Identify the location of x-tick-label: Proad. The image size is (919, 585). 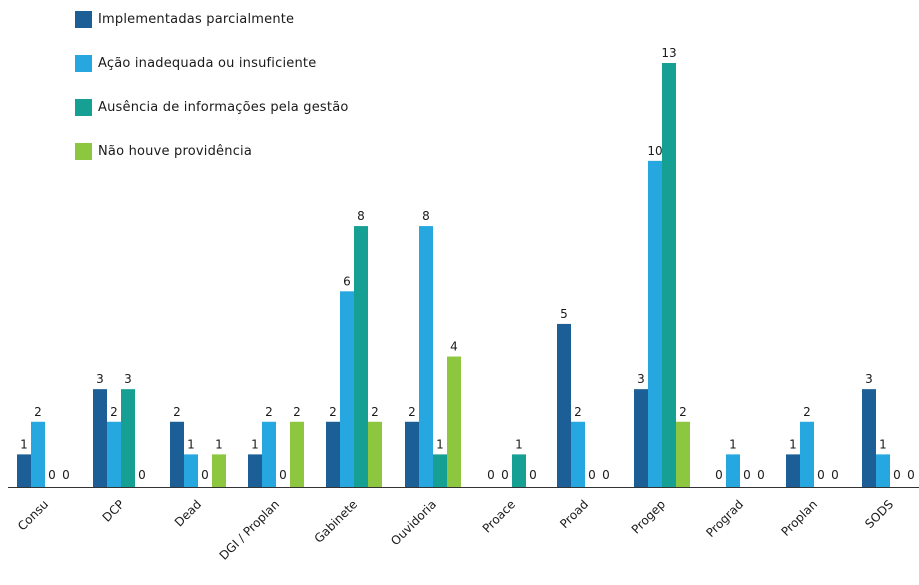
(574, 514).